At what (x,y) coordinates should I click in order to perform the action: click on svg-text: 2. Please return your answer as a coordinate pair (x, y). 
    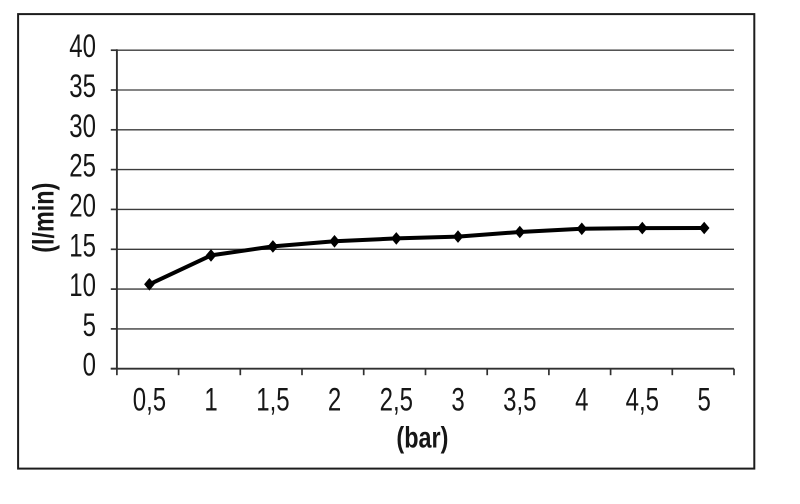
    Looking at the image, I should click on (334, 399).